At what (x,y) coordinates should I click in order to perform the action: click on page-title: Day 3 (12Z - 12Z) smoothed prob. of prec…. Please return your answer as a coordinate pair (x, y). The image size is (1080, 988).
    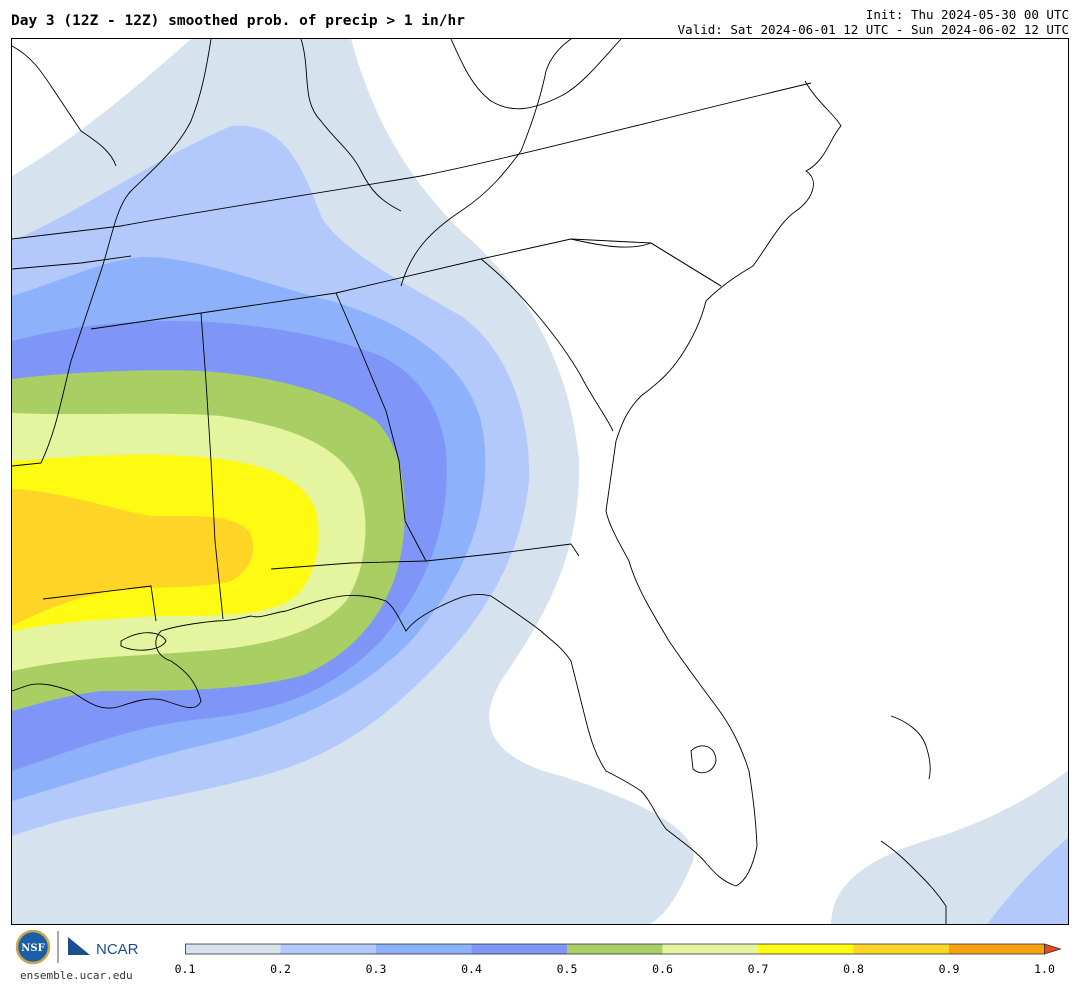
    Looking at the image, I should click on (238, 21).